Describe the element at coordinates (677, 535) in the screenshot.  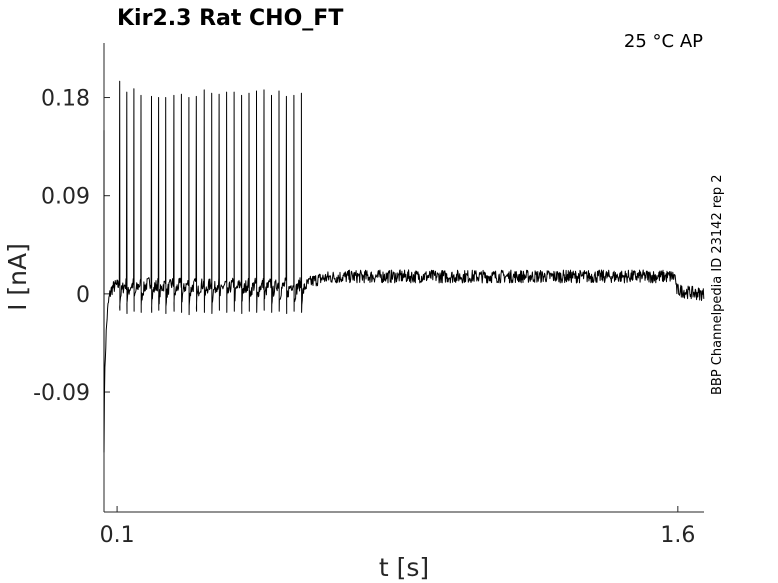
I see `x-tick-label: 1.6` at that location.